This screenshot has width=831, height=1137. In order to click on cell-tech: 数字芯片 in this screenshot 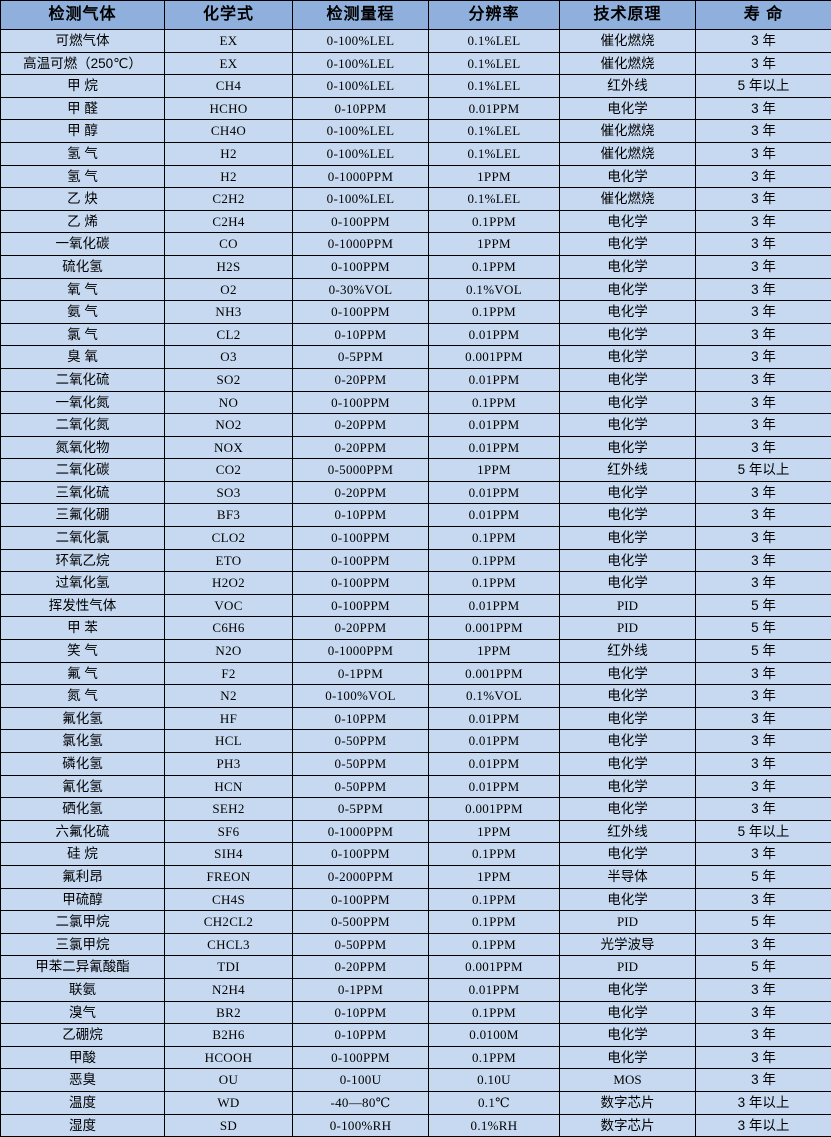, I will do `click(628, 1102)`.